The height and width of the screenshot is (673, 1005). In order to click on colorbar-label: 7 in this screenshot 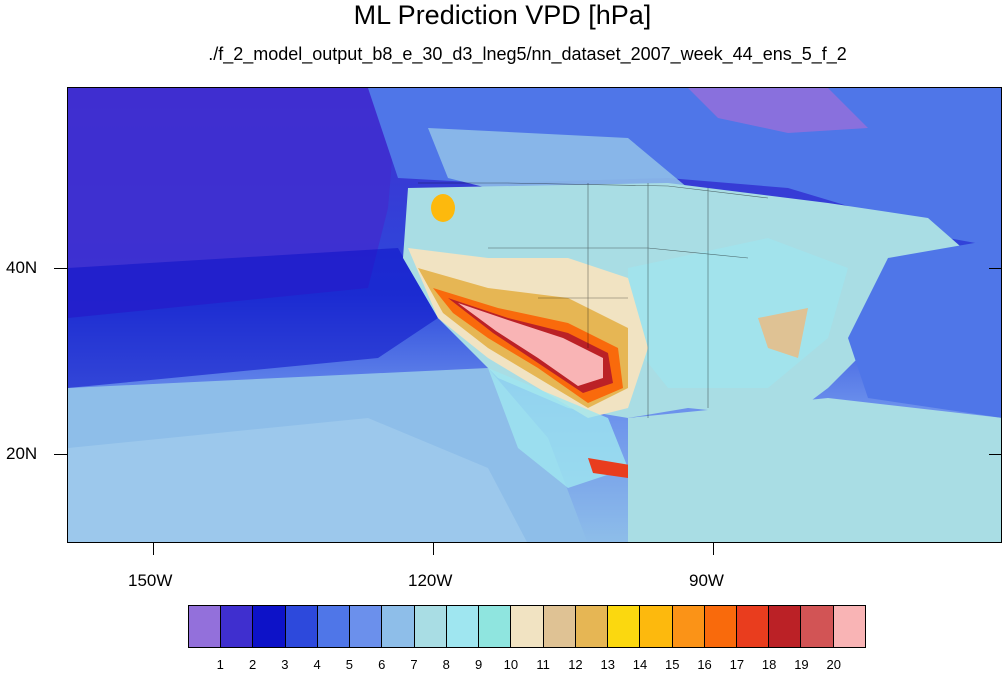, I will do `click(414, 664)`.